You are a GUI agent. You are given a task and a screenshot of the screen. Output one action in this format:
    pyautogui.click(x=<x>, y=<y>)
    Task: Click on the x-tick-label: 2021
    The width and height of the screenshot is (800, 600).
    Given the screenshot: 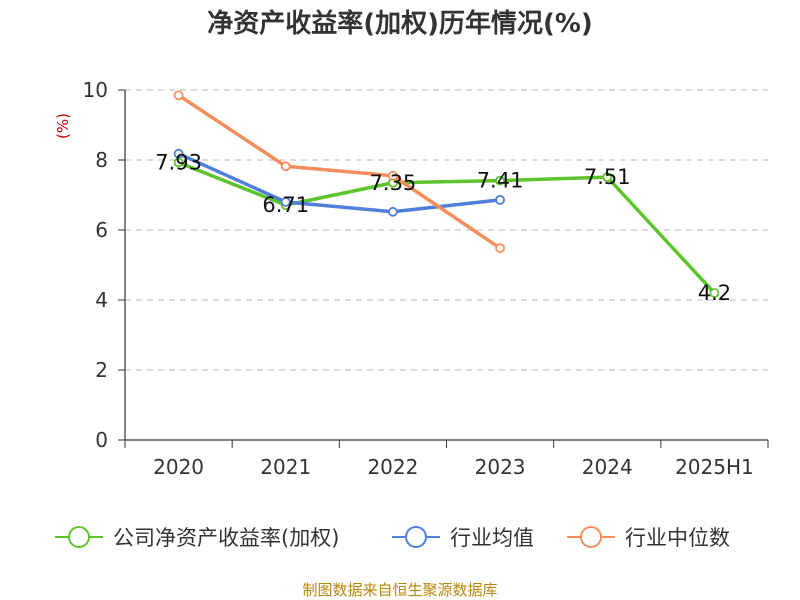 What is the action you would take?
    pyautogui.click(x=285, y=467)
    